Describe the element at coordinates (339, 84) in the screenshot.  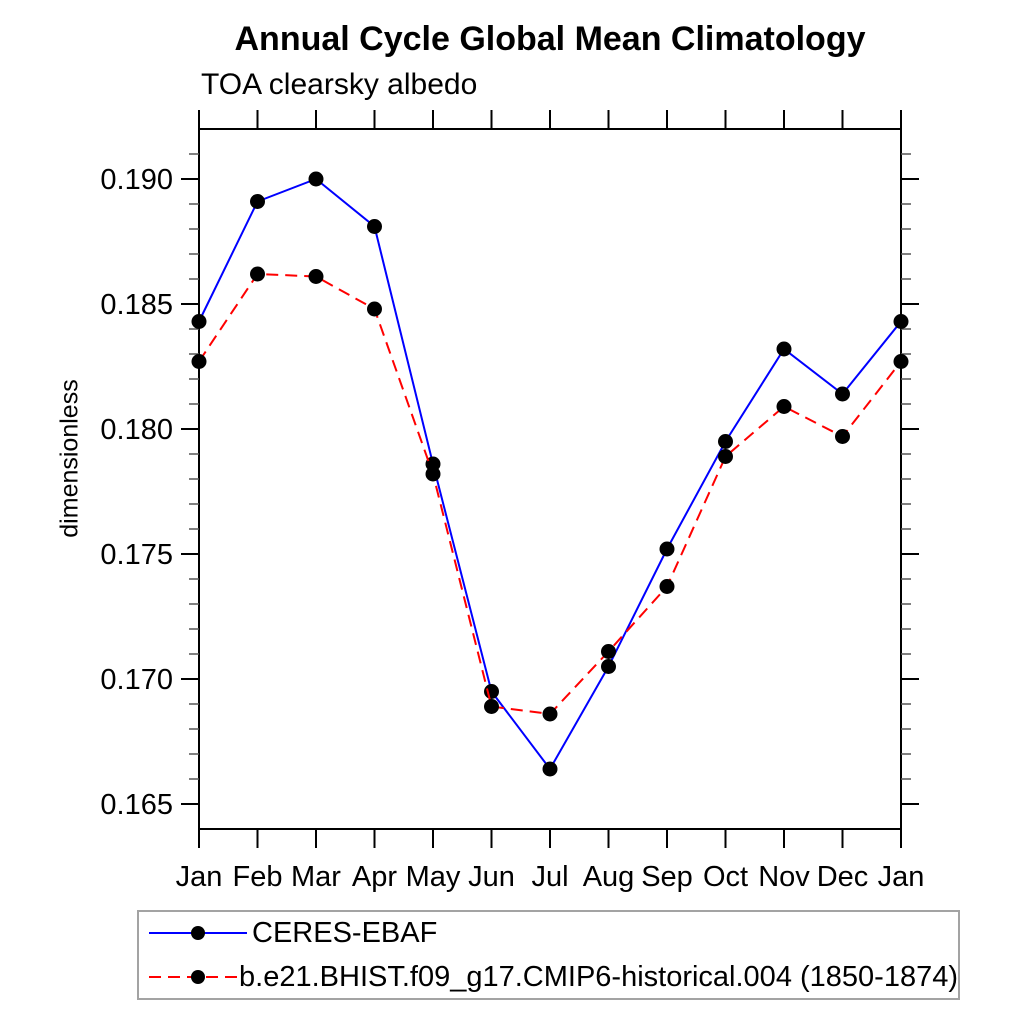
I see `chart-subtitle: TOA clearsky albedo` at that location.